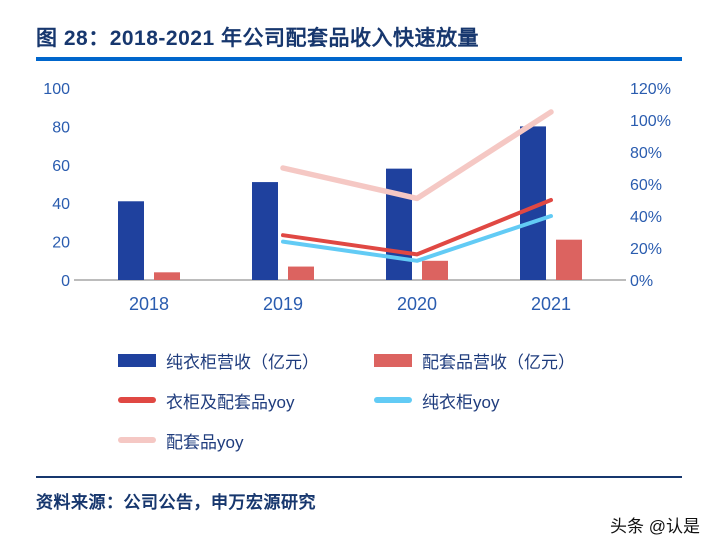 Image resolution: width=718 pixels, height=547 pixels. I want to click on left-axis-tick: 40, so click(61, 204).